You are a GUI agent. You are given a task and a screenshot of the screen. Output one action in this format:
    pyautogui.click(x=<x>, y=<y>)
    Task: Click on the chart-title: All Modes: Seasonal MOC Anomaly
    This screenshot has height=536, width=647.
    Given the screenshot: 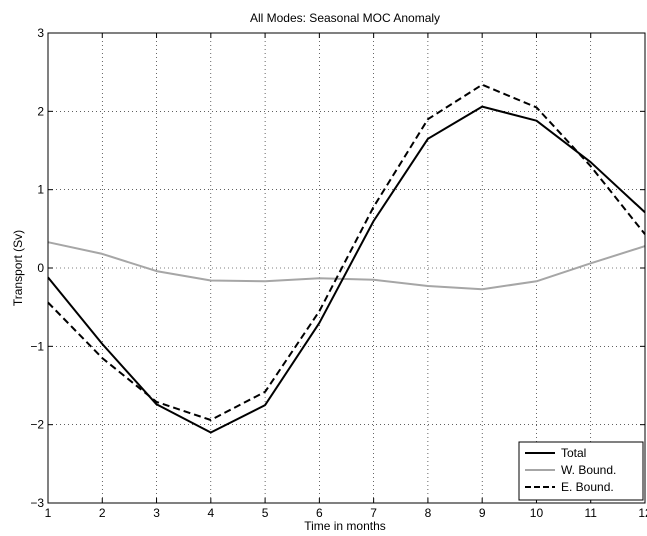 What is the action you would take?
    pyautogui.click(x=345, y=18)
    